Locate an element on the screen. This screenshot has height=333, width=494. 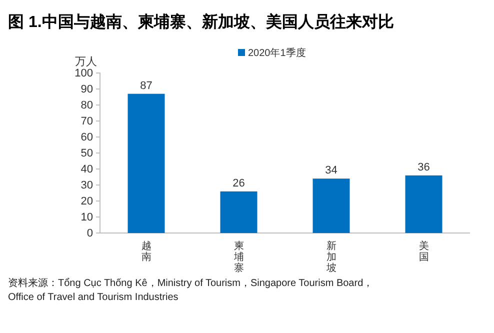
data-label: 36 is located at coordinates (424, 167).